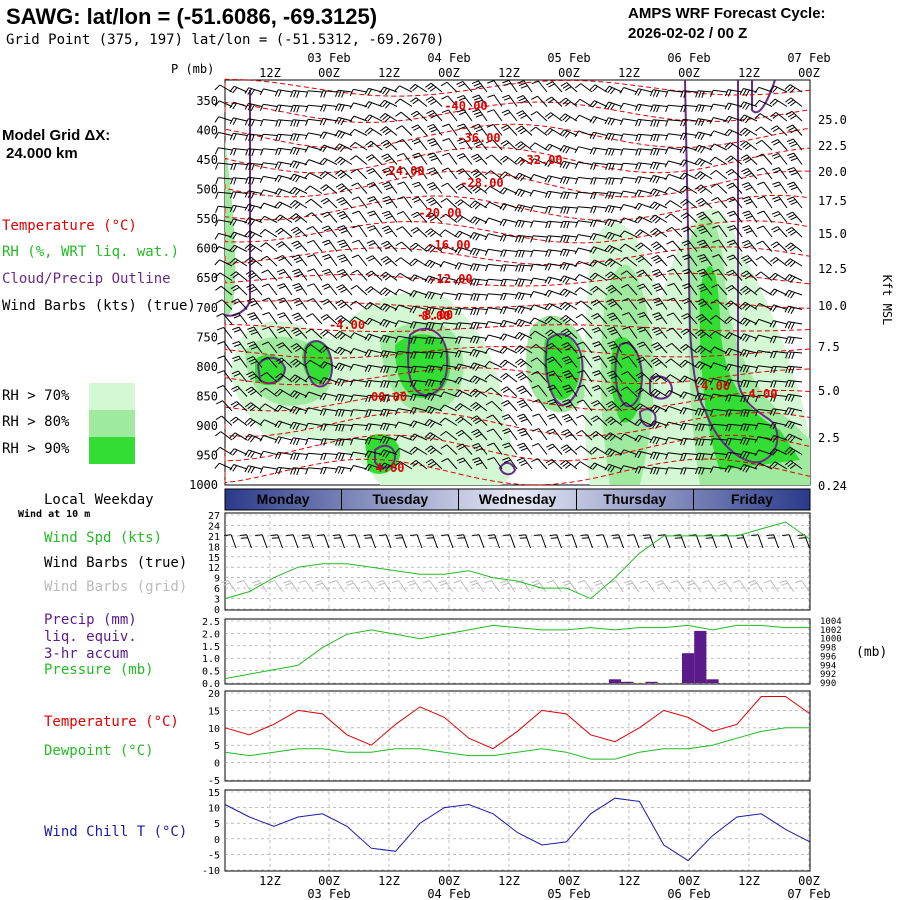 Image resolution: width=900 pixels, height=900 pixels. What do you see at coordinates (478, 138) in the screenshot?
I see `temperature-contour-label: -36.00` at bounding box center [478, 138].